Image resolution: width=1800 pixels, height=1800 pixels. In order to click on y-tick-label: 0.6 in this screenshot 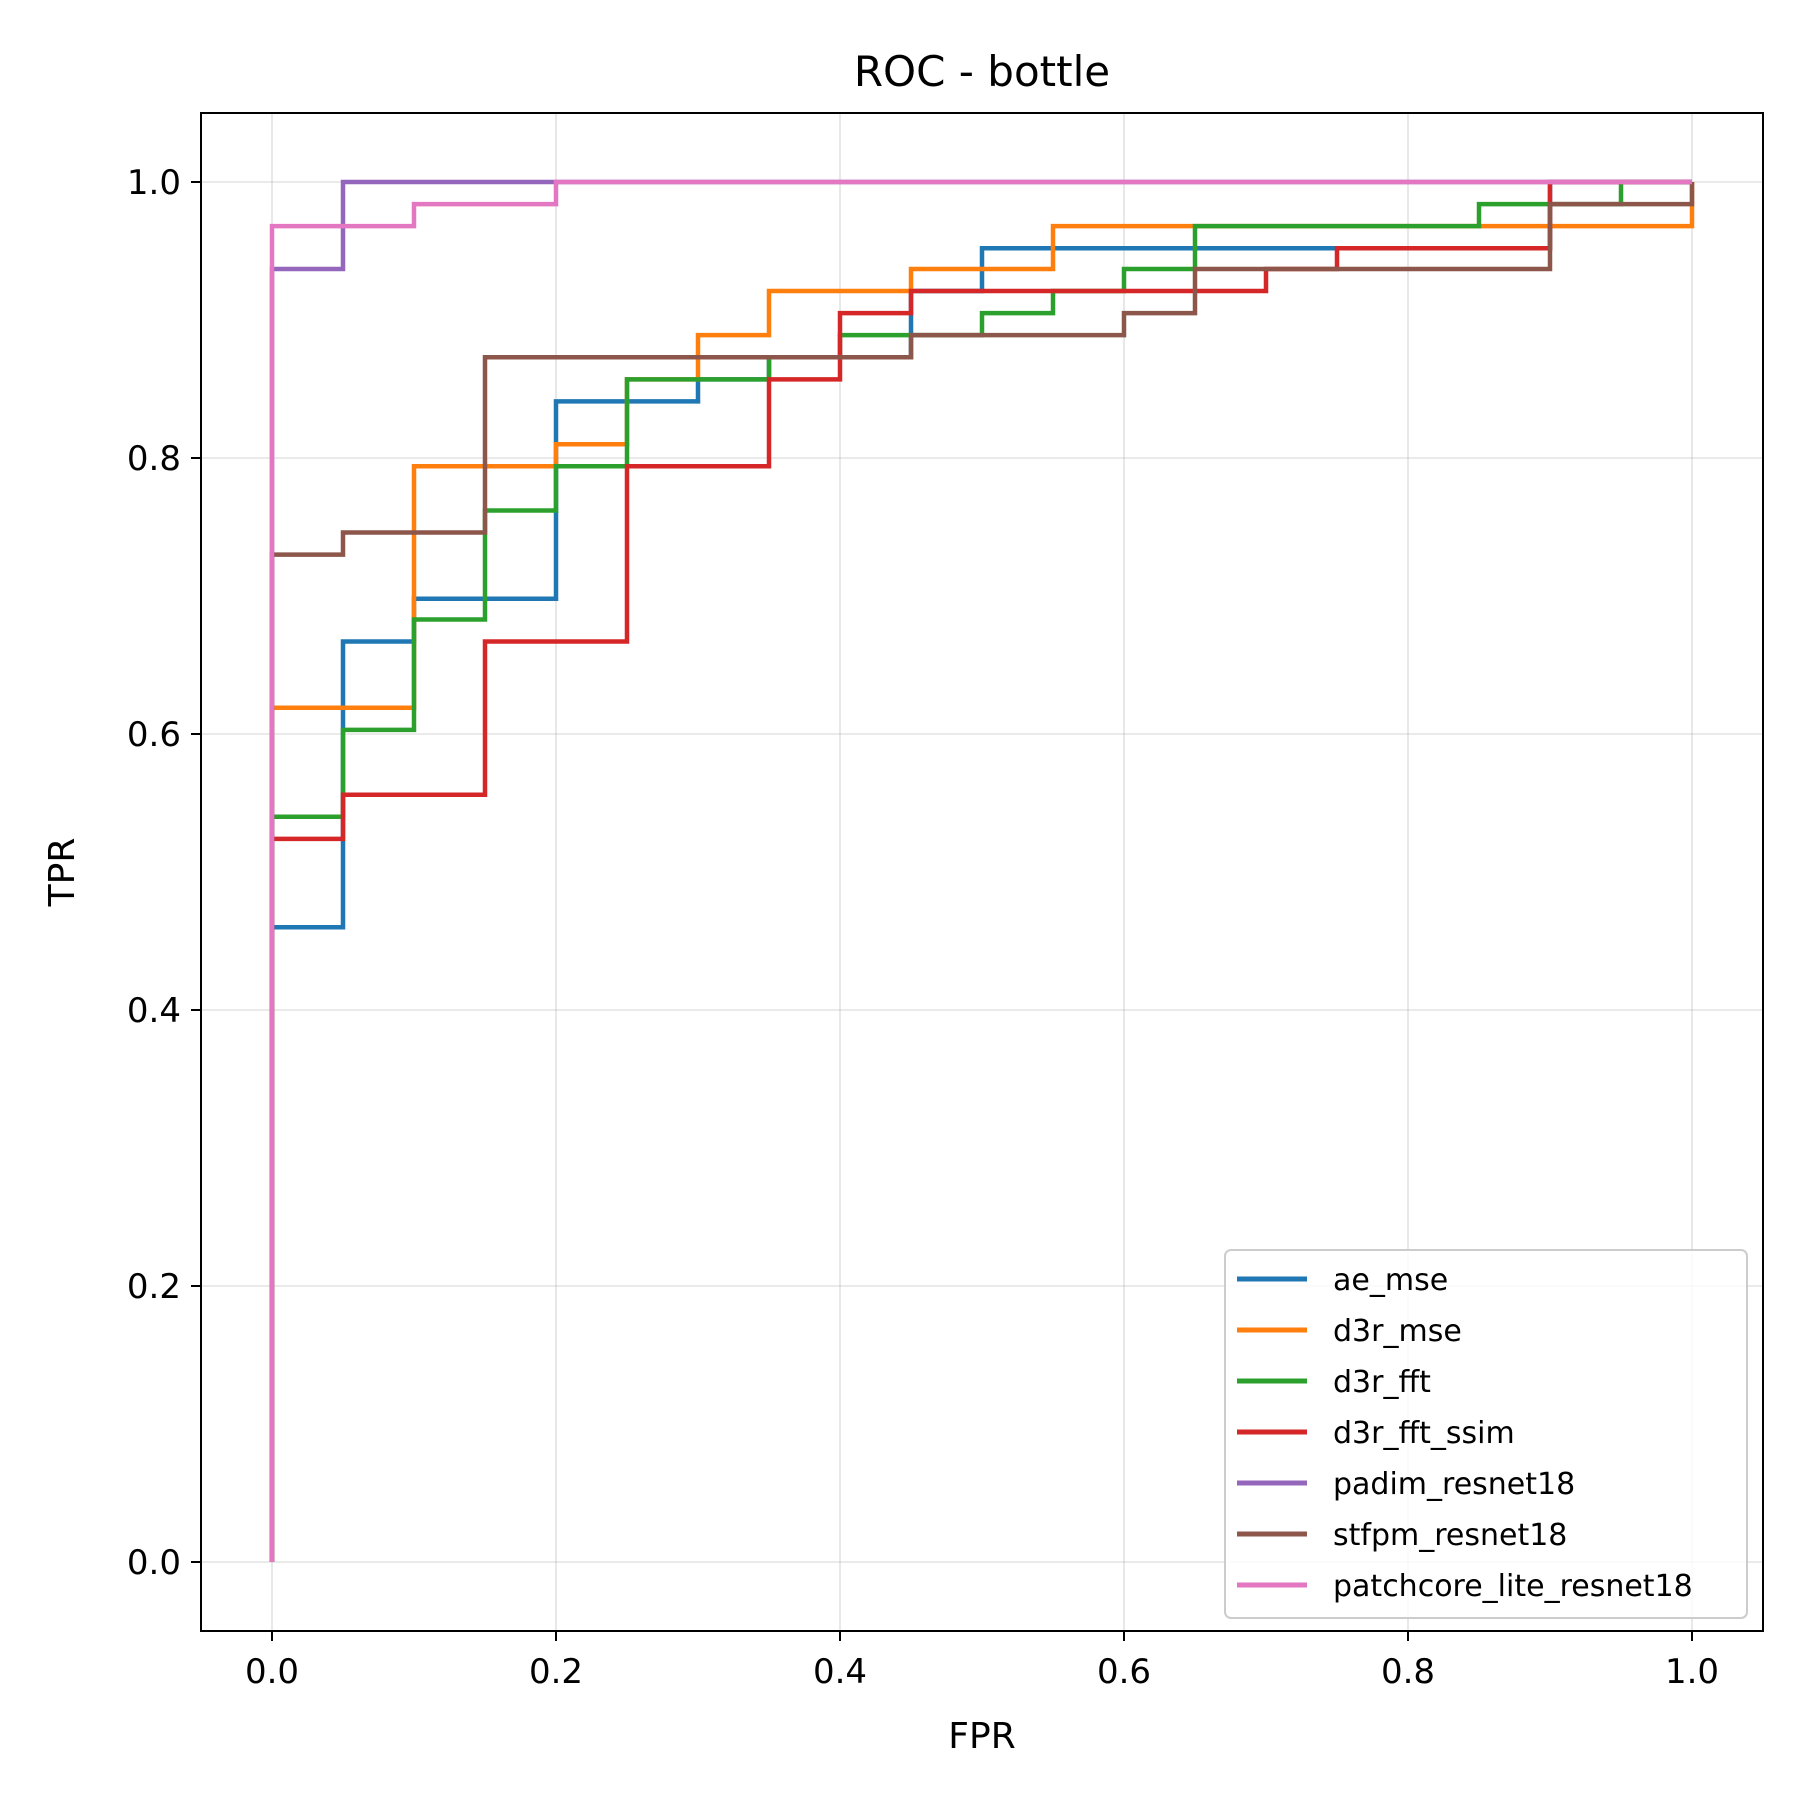, I will do `click(154, 735)`.